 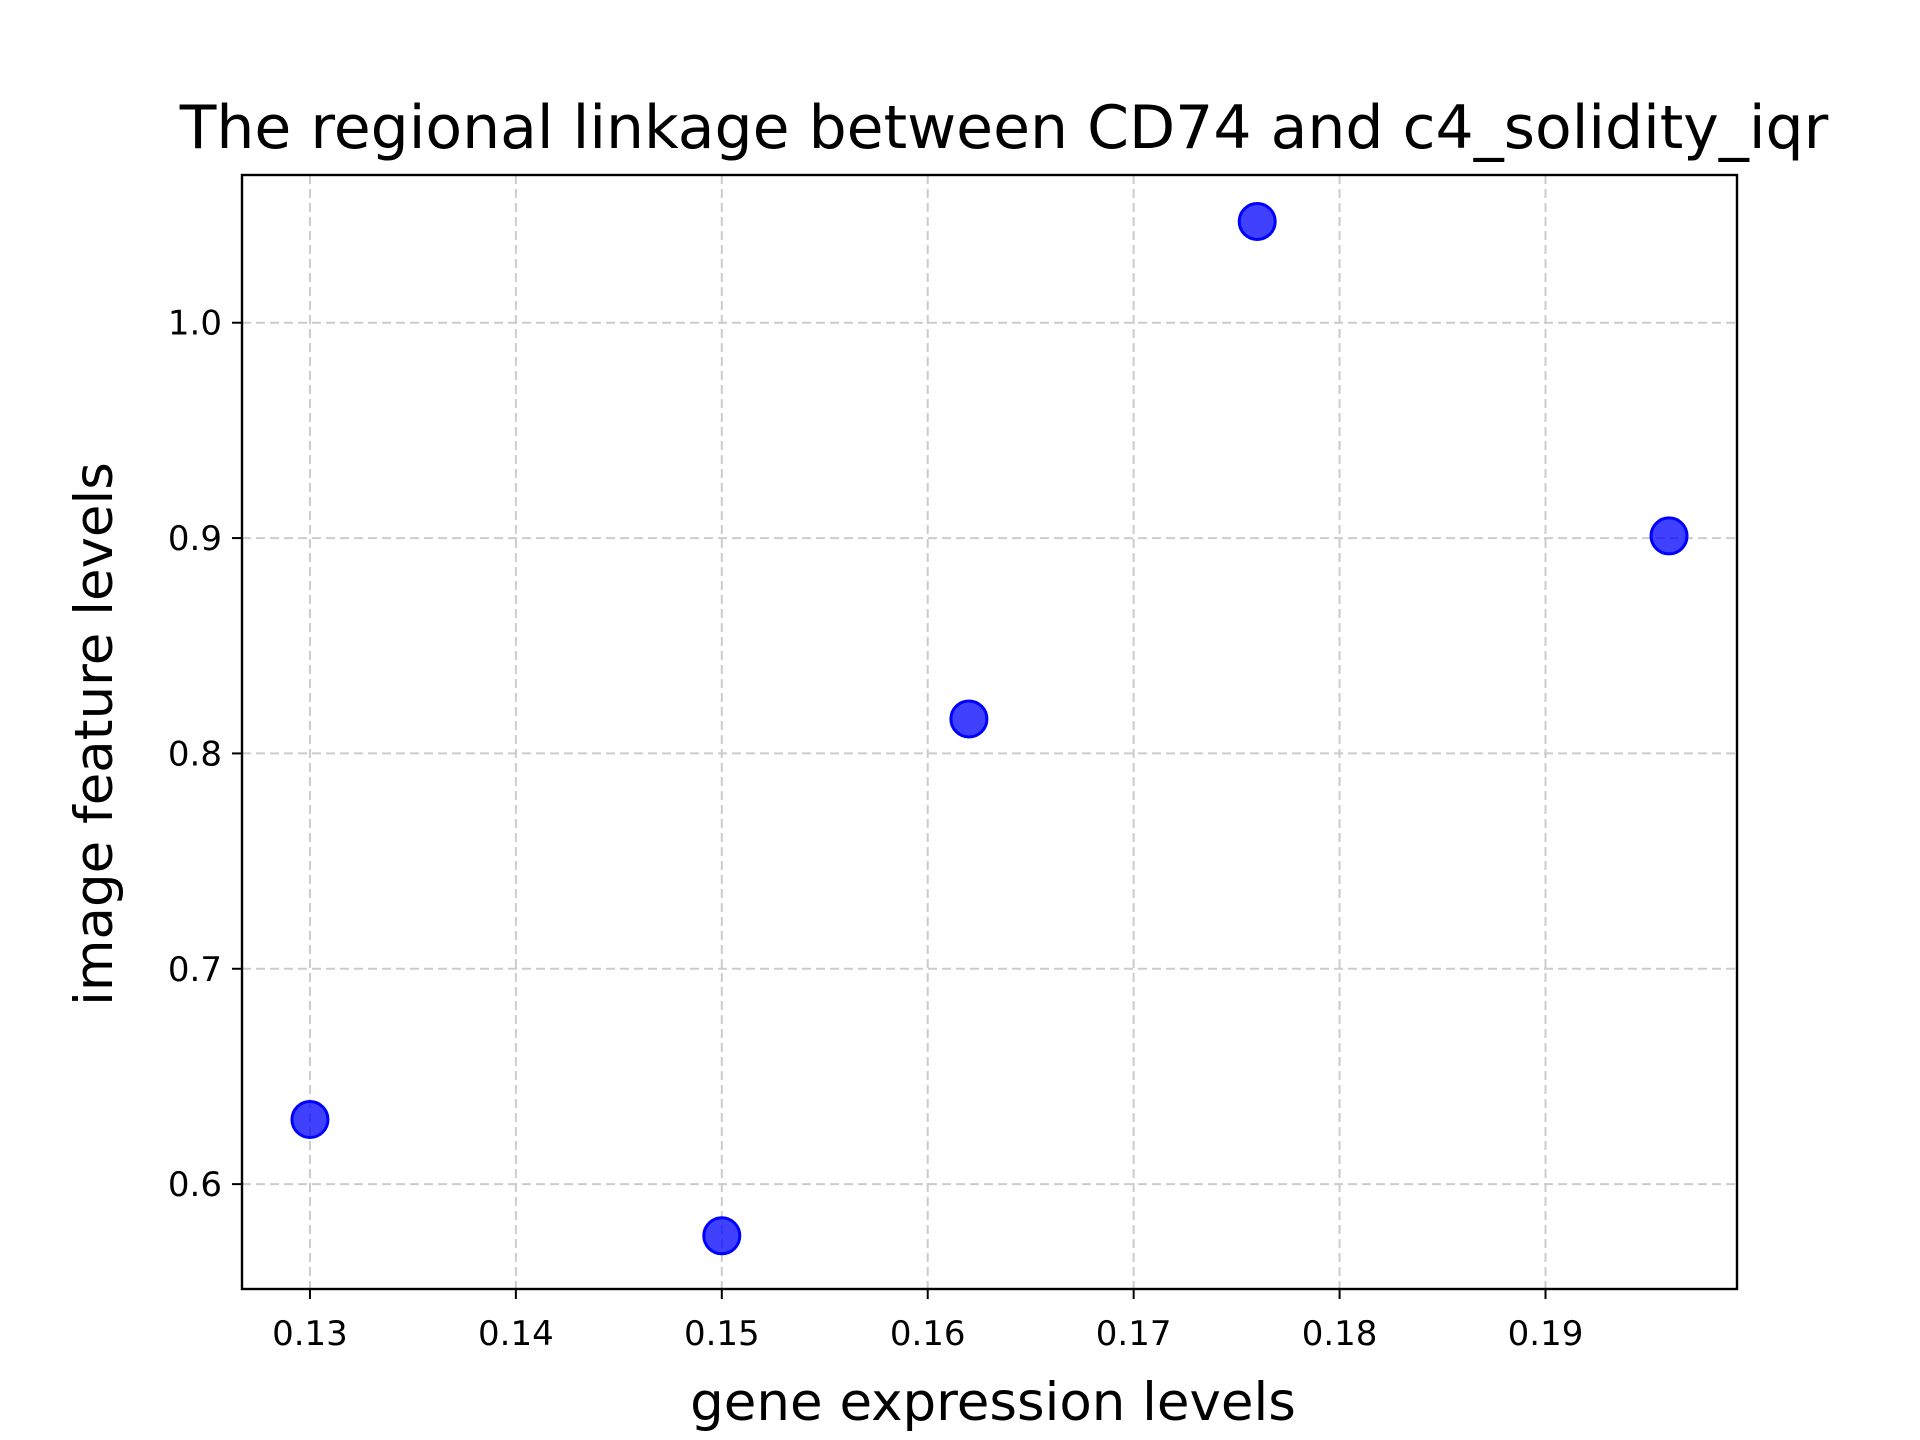 What do you see at coordinates (195, 1185) in the screenshot?
I see `y-tick-label: 0.6` at bounding box center [195, 1185].